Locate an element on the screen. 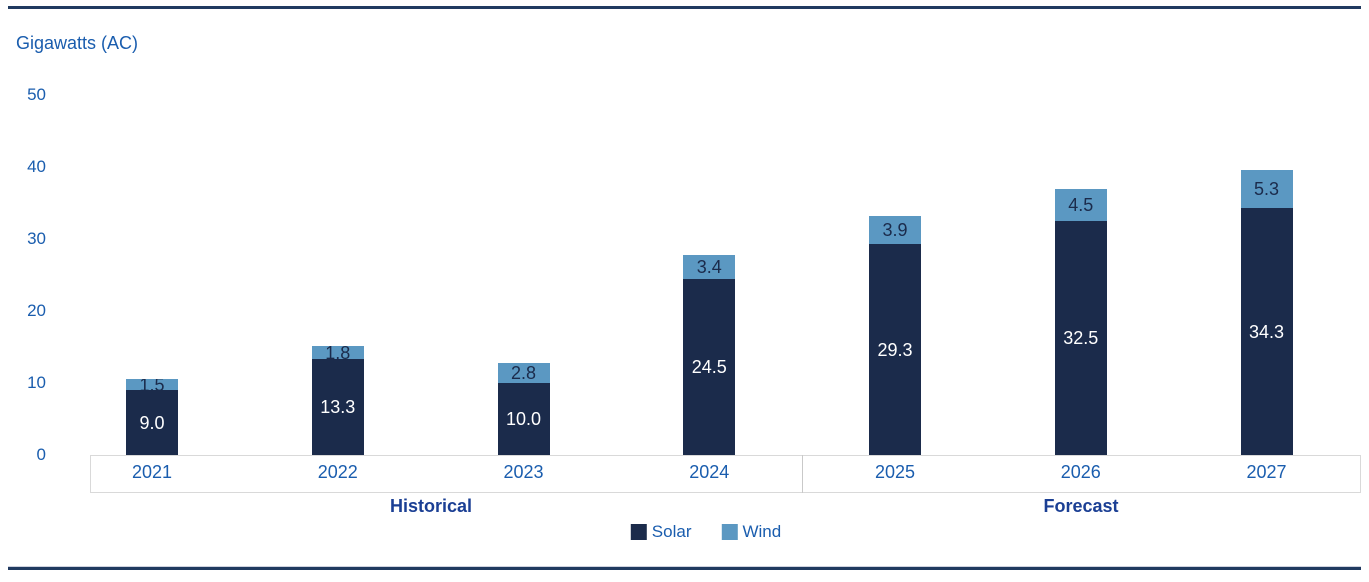  legend-swatch-solar-icon is located at coordinates (638, 532).